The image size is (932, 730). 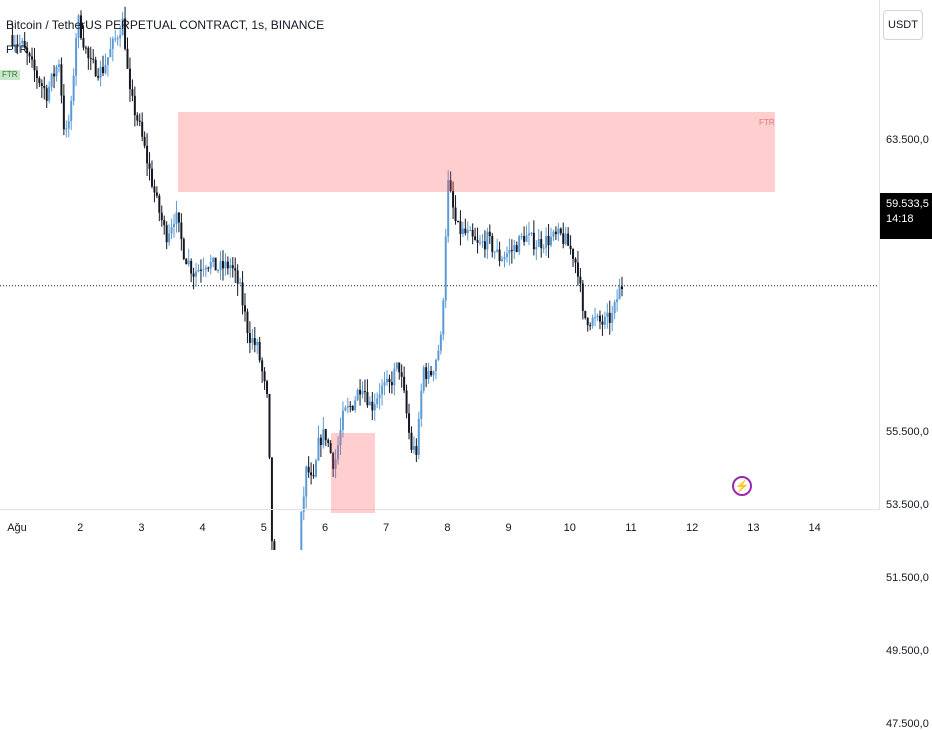 What do you see at coordinates (17, 50) in the screenshot?
I see `indicator-name: FTR` at bounding box center [17, 50].